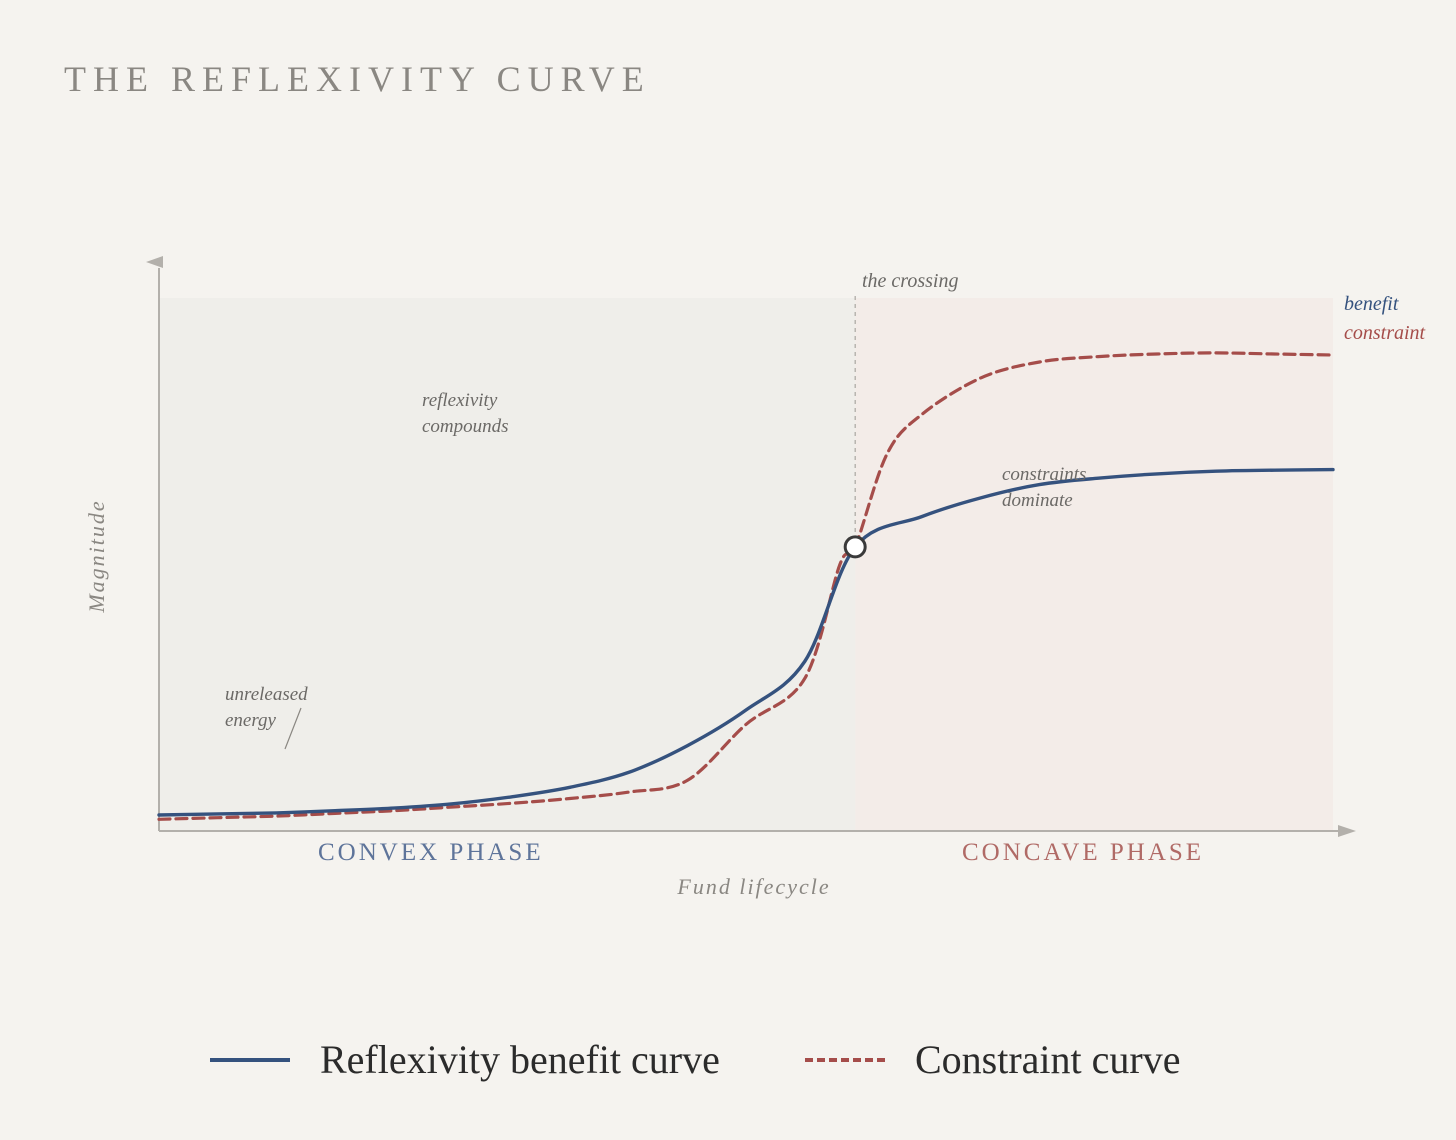 This screenshot has width=1456, height=1140. Describe the element at coordinates (1044, 474) in the screenshot. I see `annotation-2-line-0: constraints` at that location.